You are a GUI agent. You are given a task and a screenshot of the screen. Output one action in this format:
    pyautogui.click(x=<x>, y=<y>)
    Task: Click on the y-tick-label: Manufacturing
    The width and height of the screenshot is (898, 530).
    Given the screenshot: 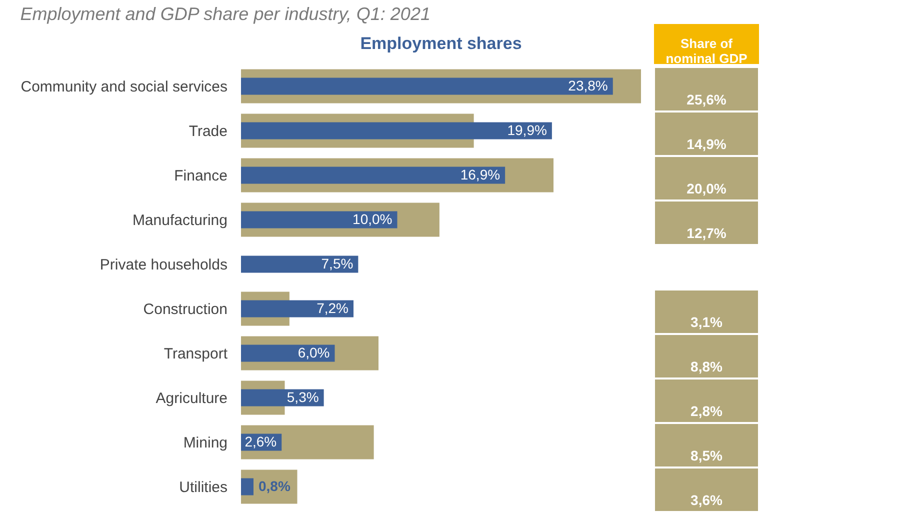 What is the action you would take?
    pyautogui.click(x=180, y=220)
    